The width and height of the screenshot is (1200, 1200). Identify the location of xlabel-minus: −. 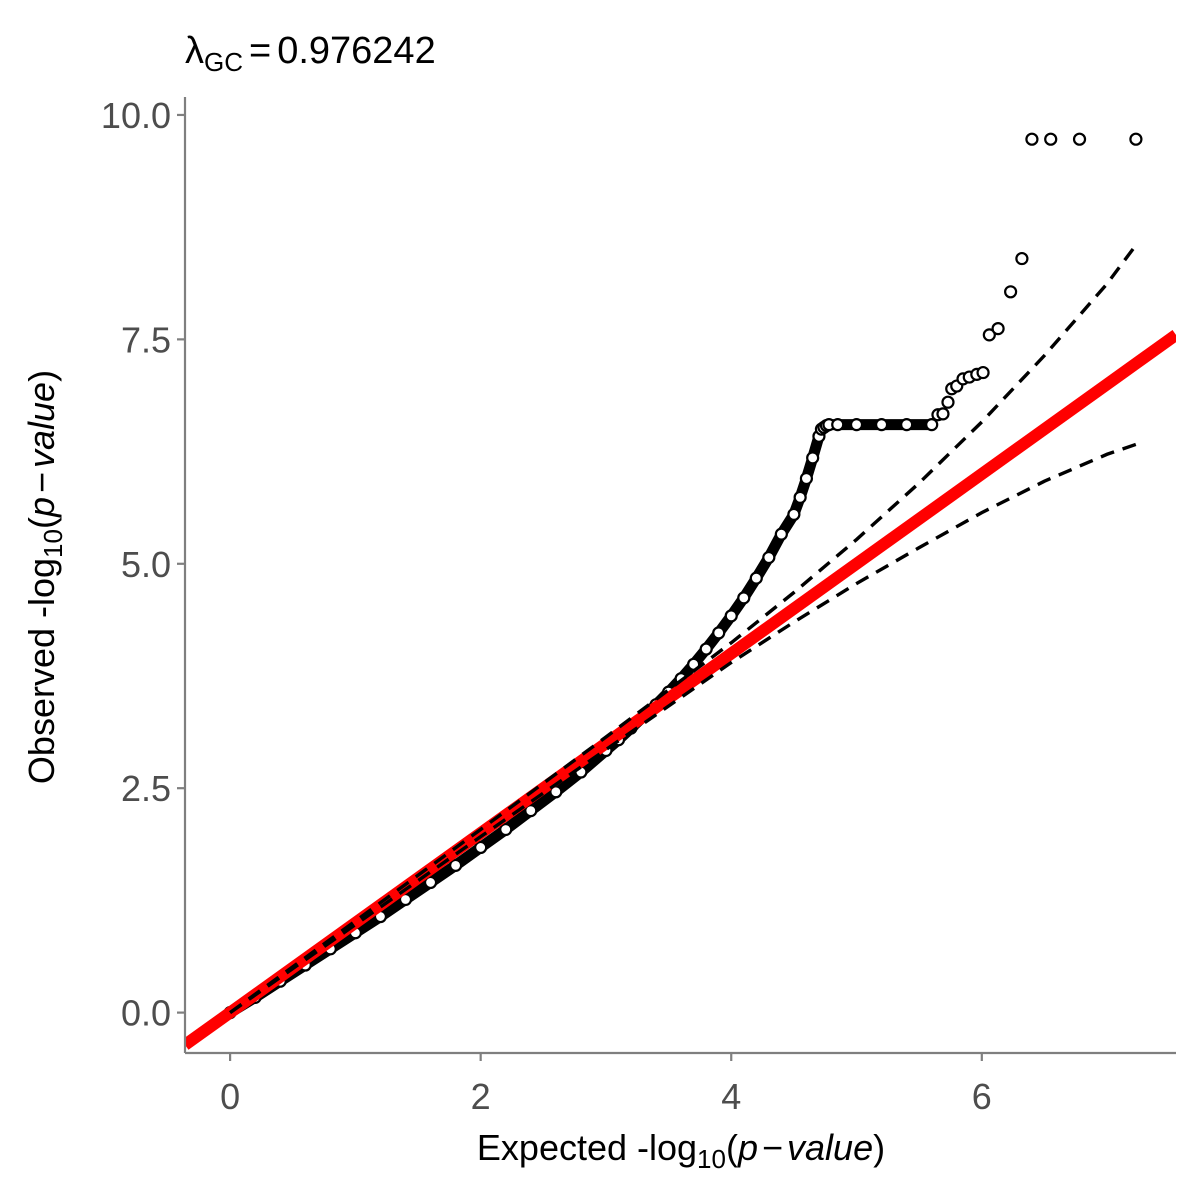
(772, 1147).